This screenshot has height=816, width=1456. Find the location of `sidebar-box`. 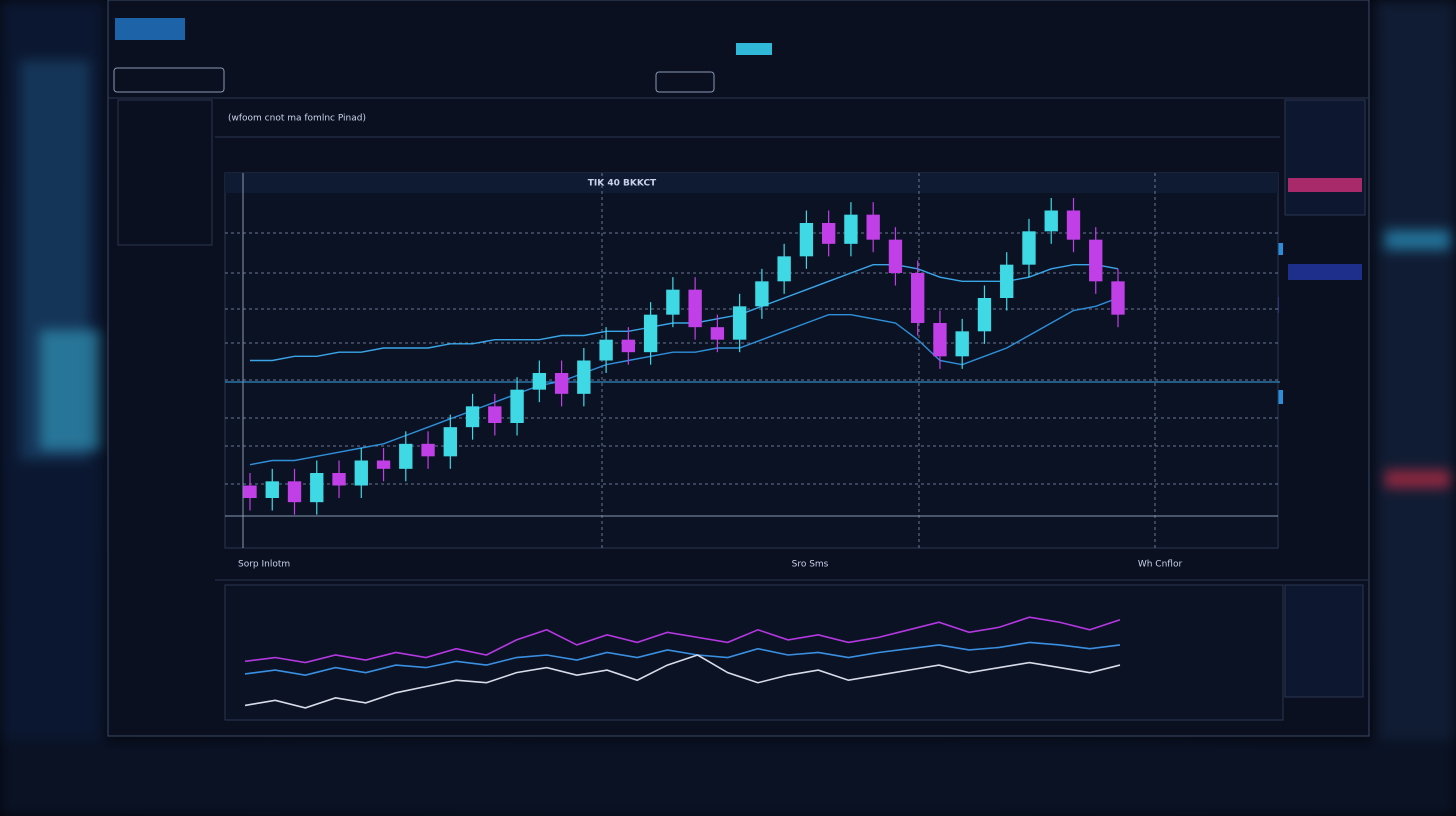

sidebar-box is located at coordinates (165, 172).